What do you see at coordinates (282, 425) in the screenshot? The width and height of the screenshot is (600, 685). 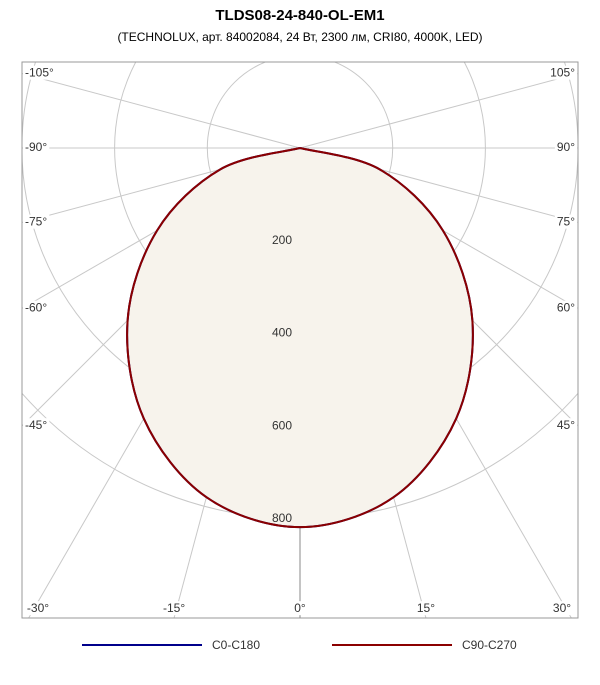 I see `r-tick-label: 600` at bounding box center [282, 425].